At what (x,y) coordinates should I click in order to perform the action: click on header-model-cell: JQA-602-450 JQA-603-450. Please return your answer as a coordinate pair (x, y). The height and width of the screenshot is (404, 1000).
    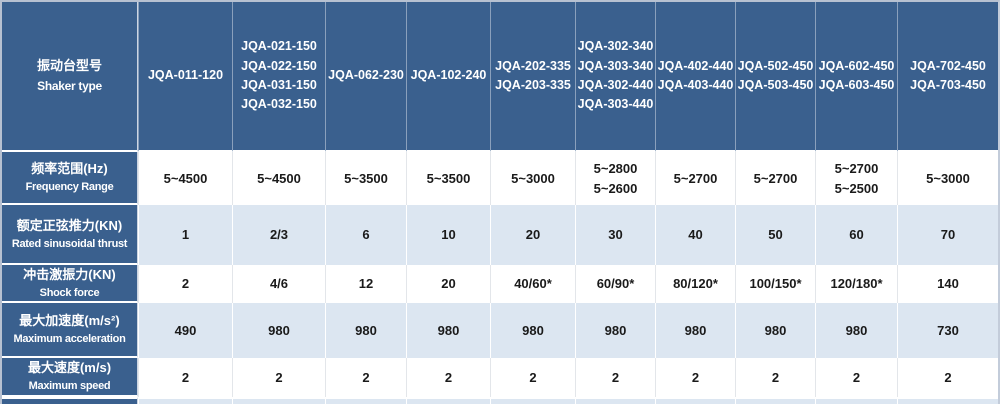
    Looking at the image, I should click on (856, 77).